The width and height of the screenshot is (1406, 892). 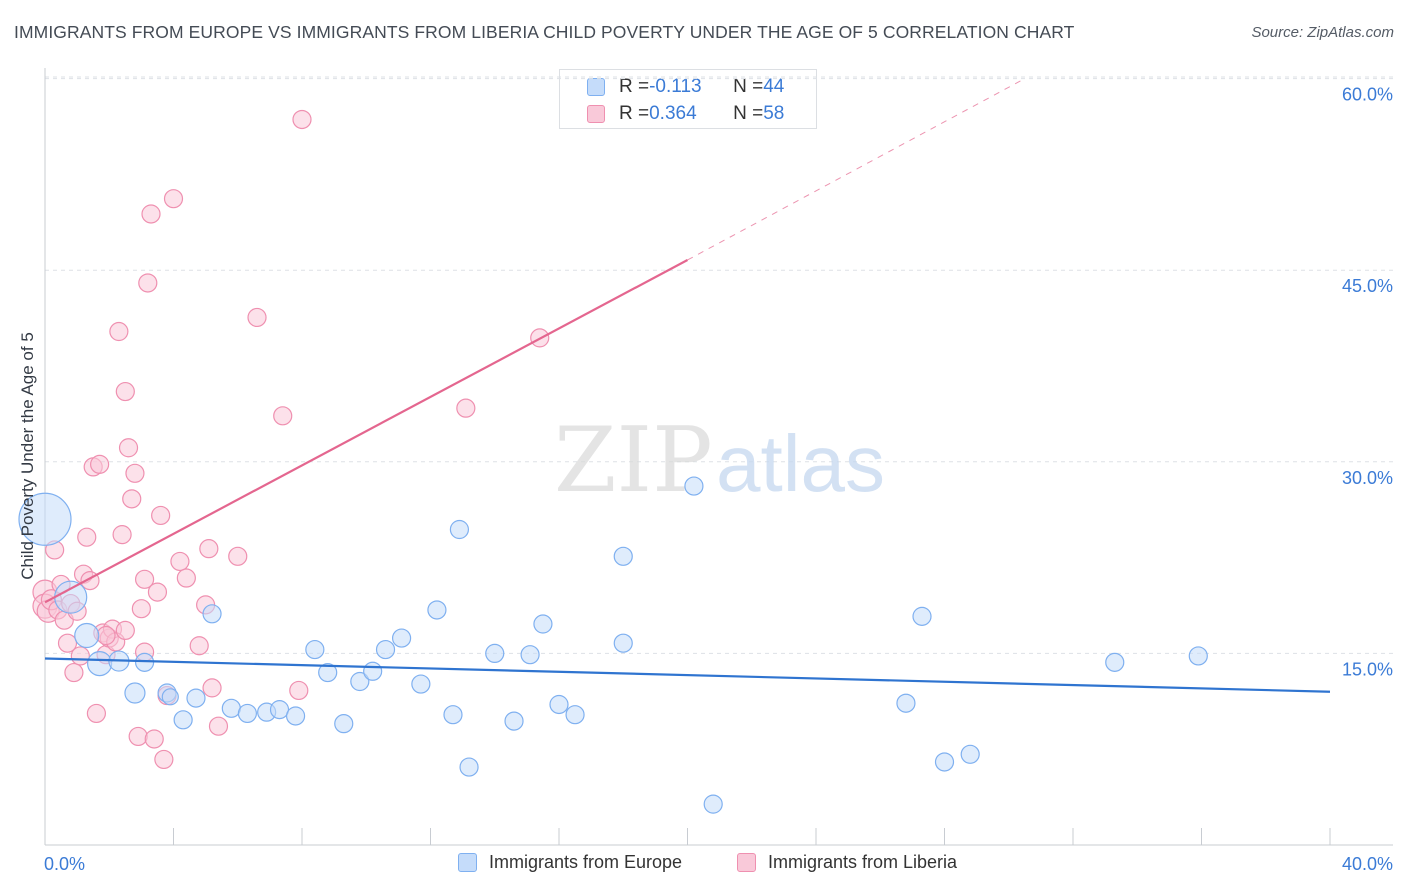 I want to click on legend-row-liberia: R = 0.364 N = 58, so click(x=685, y=114).